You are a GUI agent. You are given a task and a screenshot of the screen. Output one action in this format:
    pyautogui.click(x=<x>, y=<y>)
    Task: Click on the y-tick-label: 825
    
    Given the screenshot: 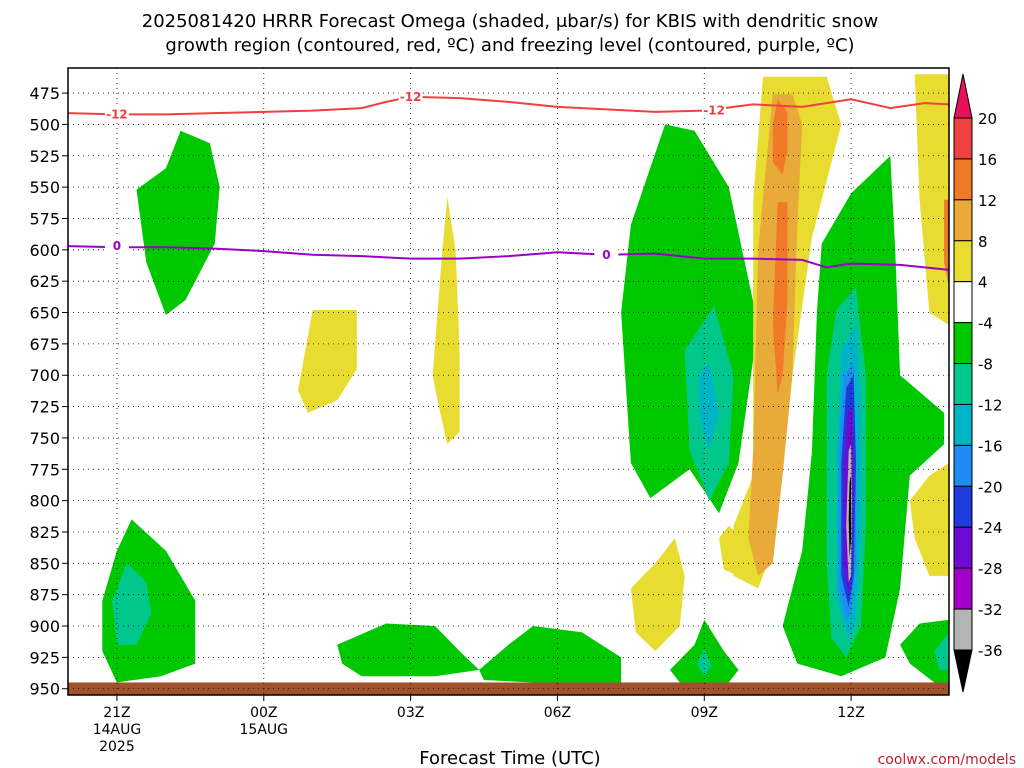 What is the action you would take?
    pyautogui.click(x=44, y=532)
    